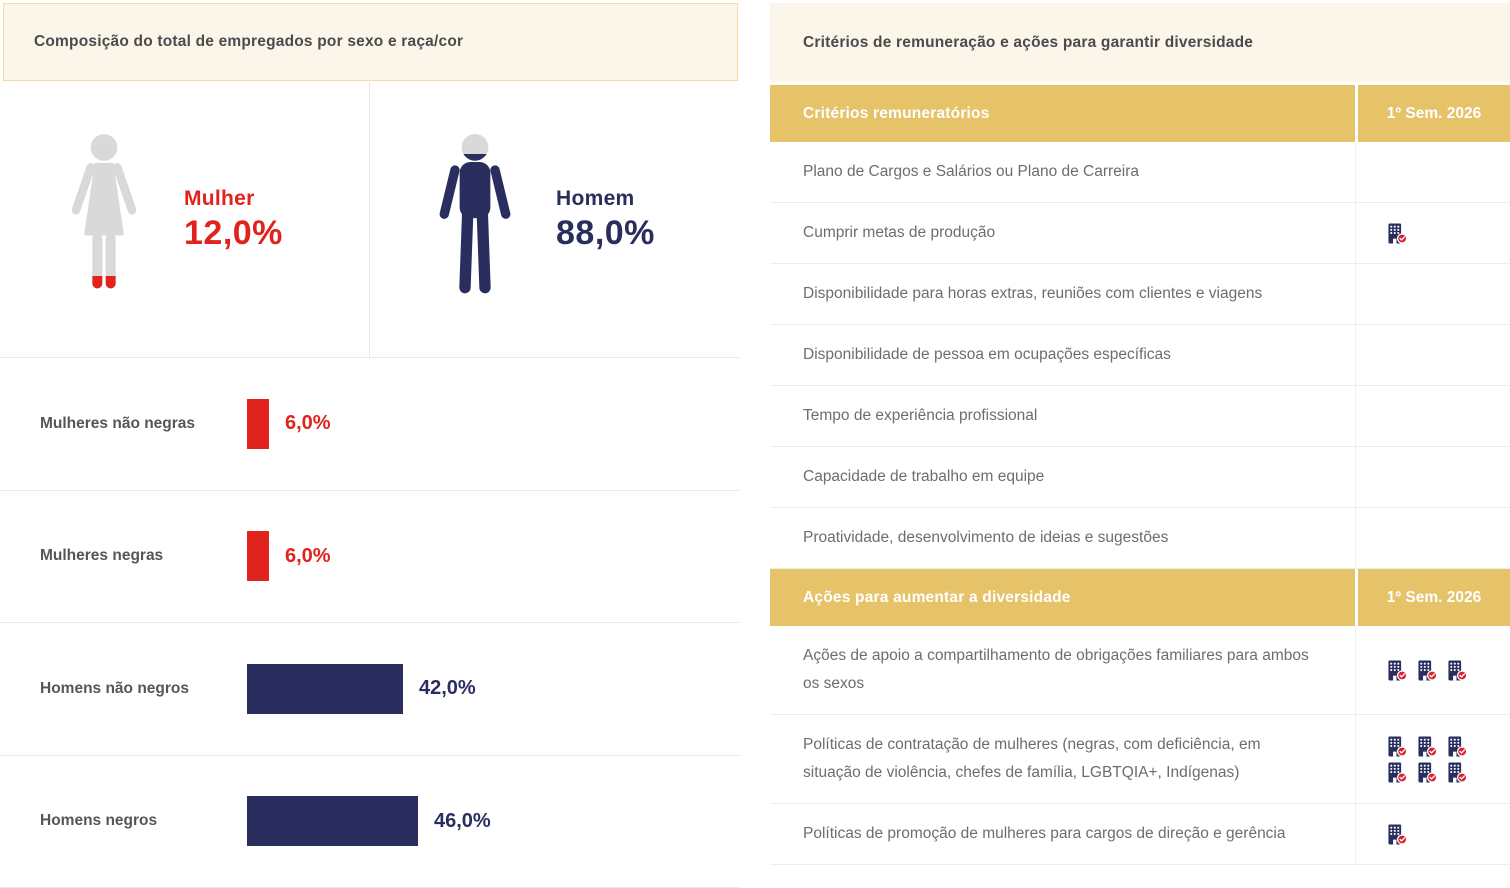 This screenshot has height=888, width=1510. Describe the element at coordinates (605, 232) in the screenshot. I see `gender-value: 88,0%` at that location.